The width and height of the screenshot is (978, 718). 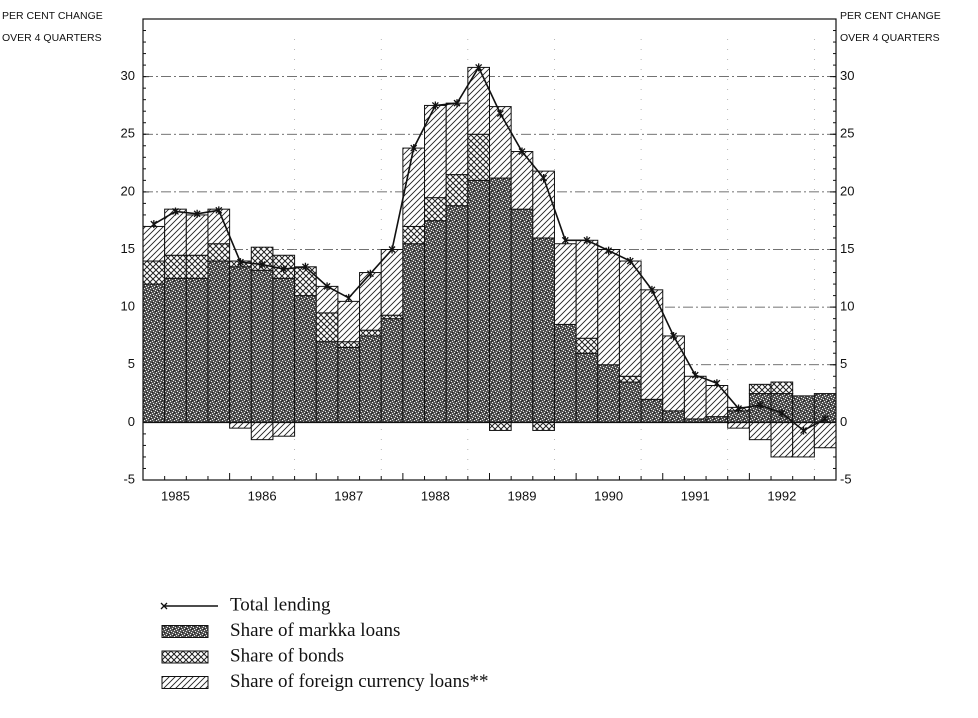 What do you see at coordinates (846, 478) in the screenshot?
I see `y2-tick-label: -5` at bounding box center [846, 478].